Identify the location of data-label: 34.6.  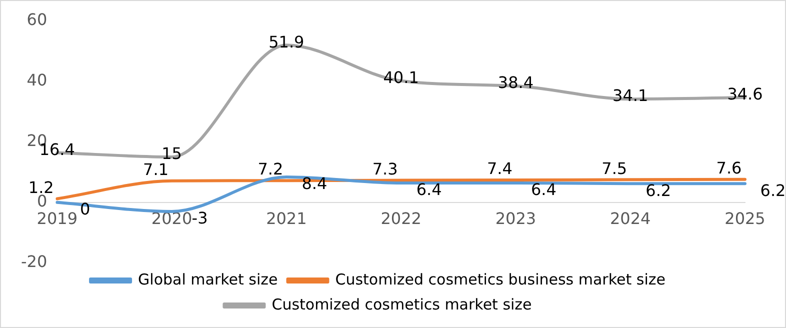
(745, 94).